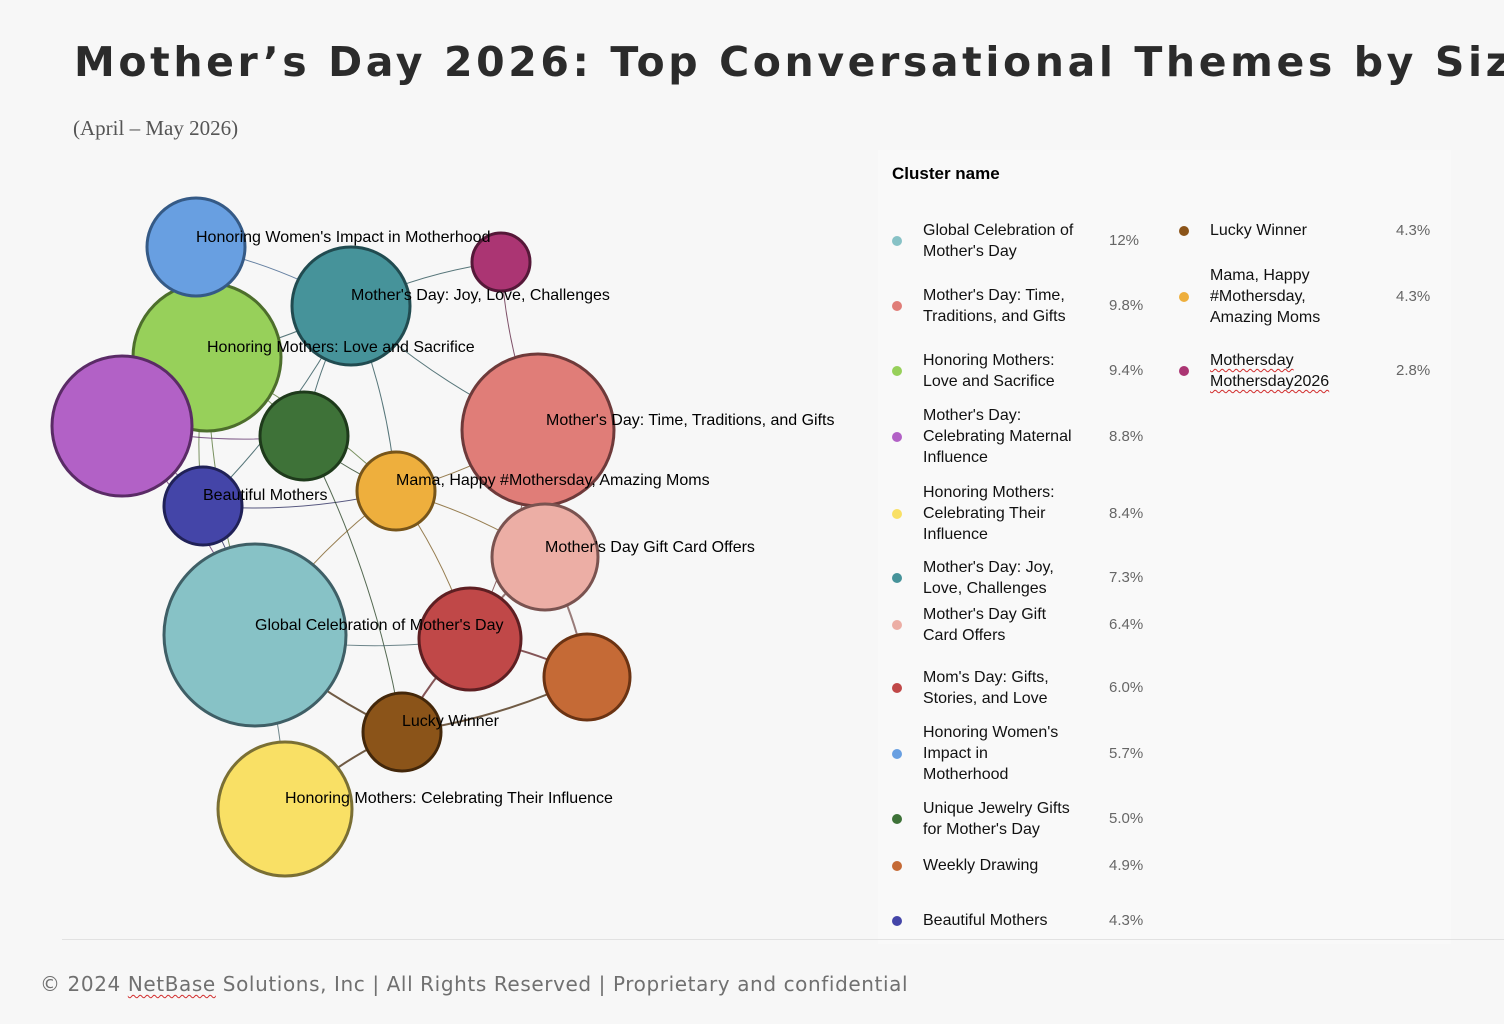 This screenshot has height=1024, width=1504. I want to click on legend-label: Mom's Day: Gifts, Stories, and Love, so click(986, 688).